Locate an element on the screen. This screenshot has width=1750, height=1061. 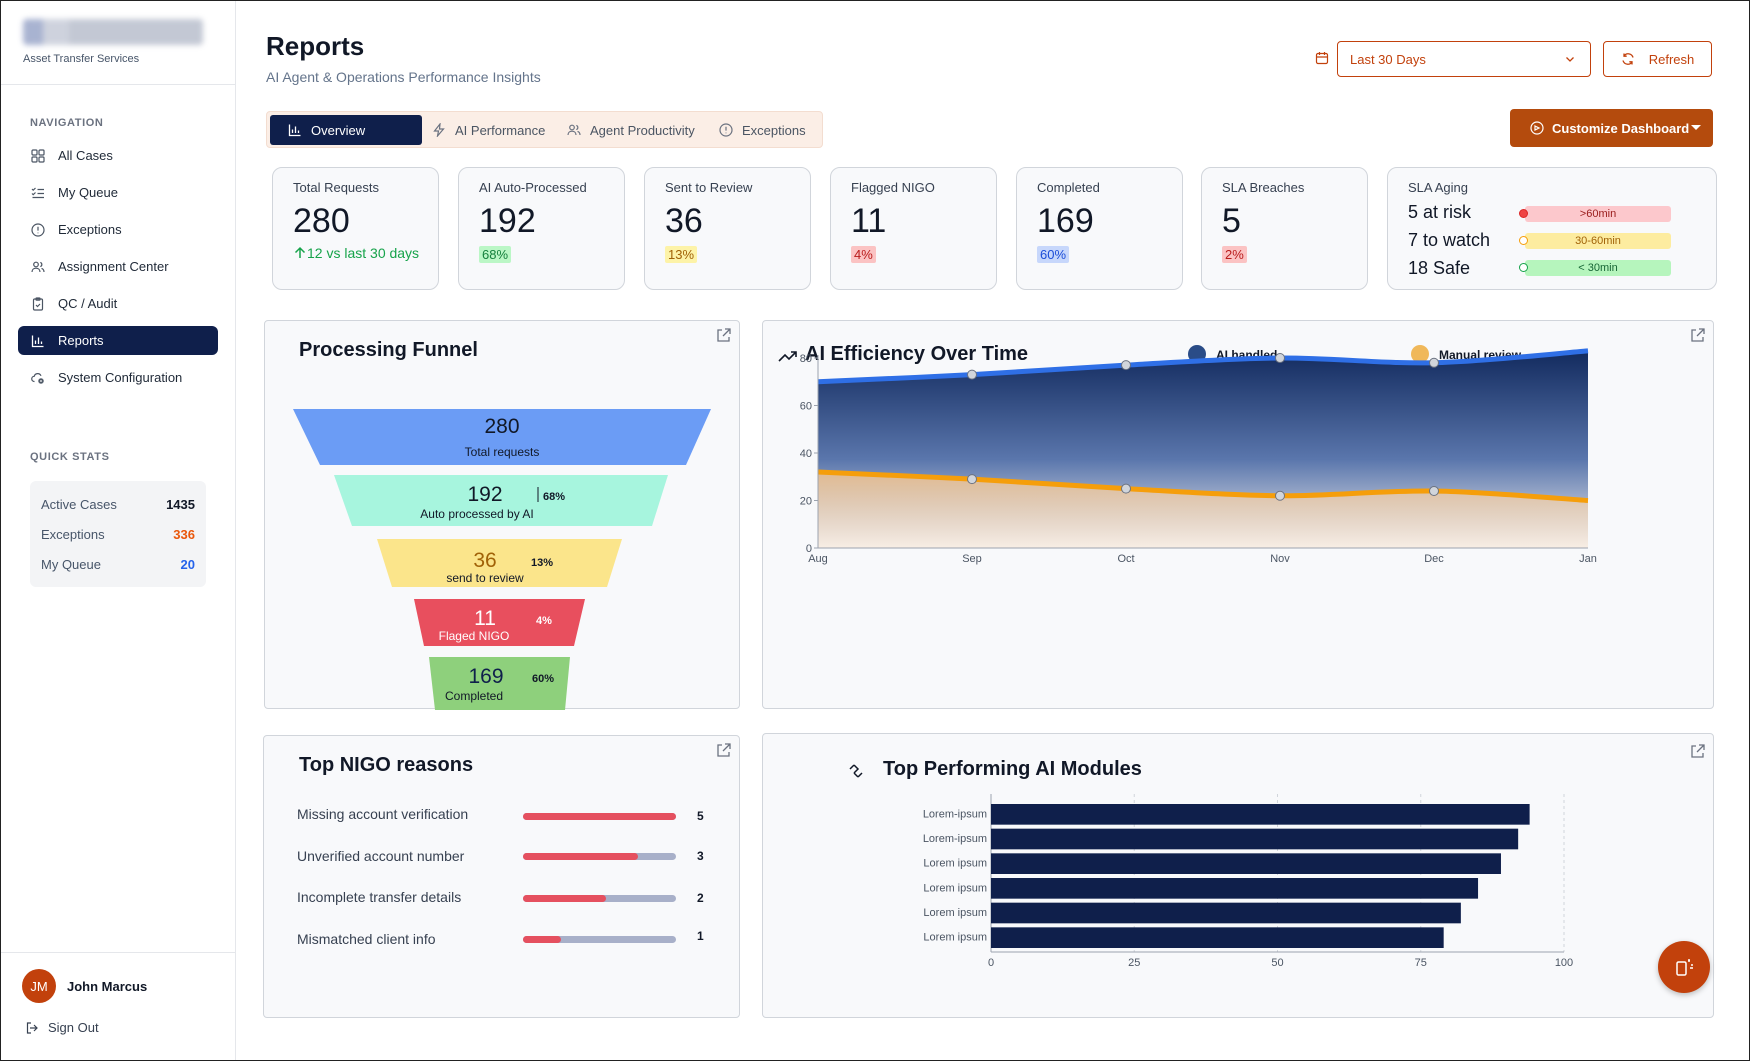
sidebar-item-system-configuration: System Configuration is located at coordinates (118, 377).